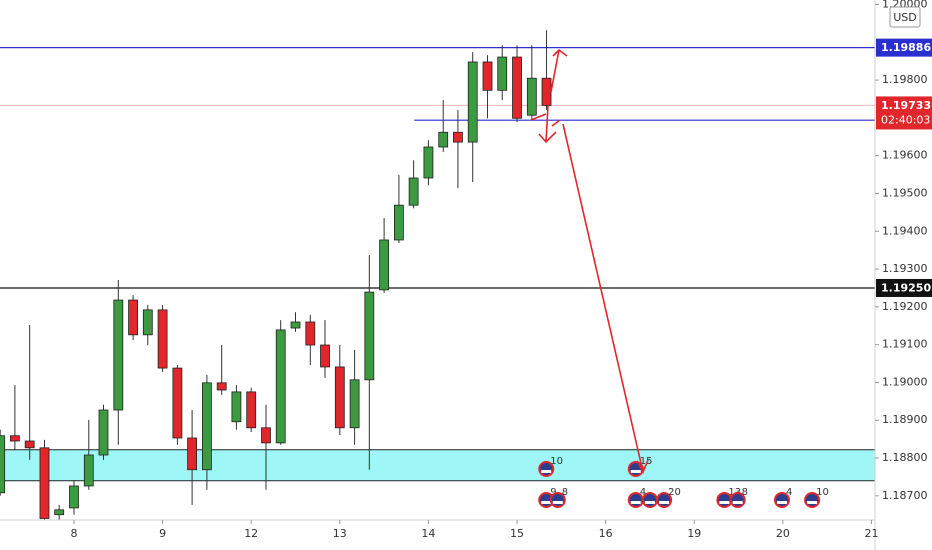 Image resolution: width=932 pixels, height=550 pixels. I want to click on level-label: 1.19250, so click(906, 287).